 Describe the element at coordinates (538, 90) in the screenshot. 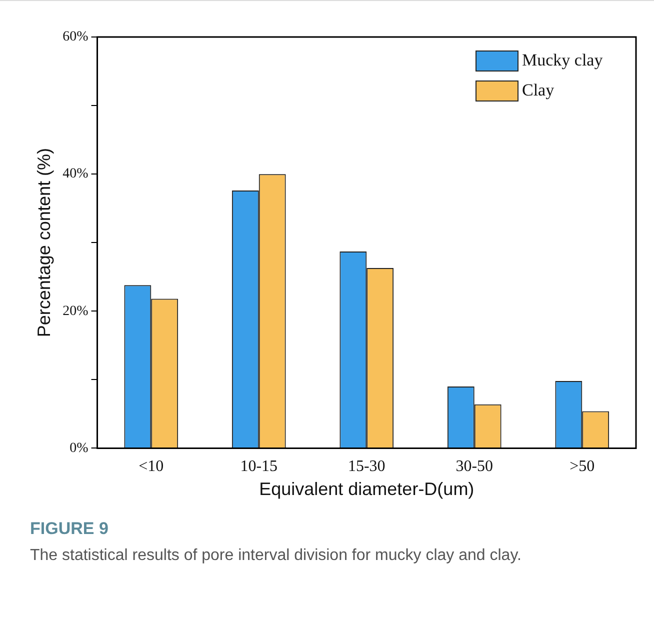

I see `legend-label: Clay` at that location.